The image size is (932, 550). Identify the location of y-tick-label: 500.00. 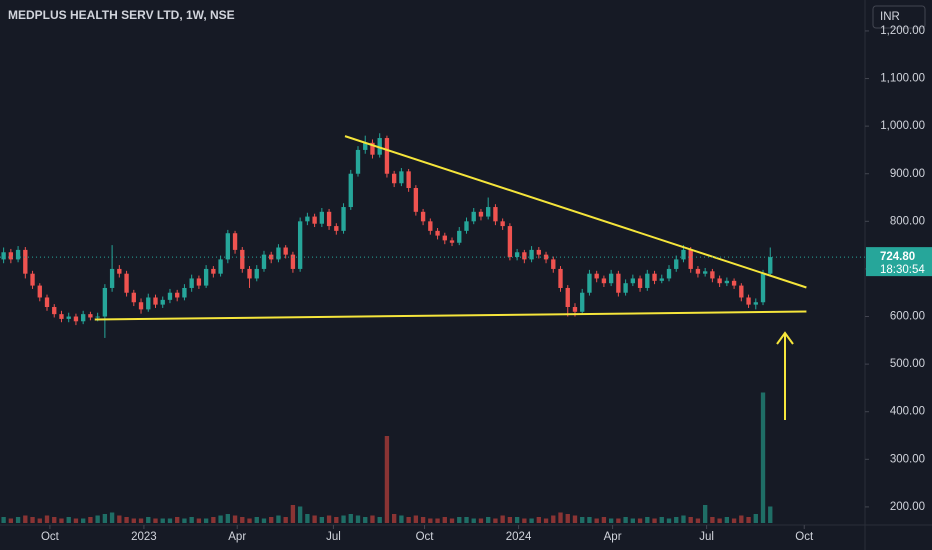
(907, 364).